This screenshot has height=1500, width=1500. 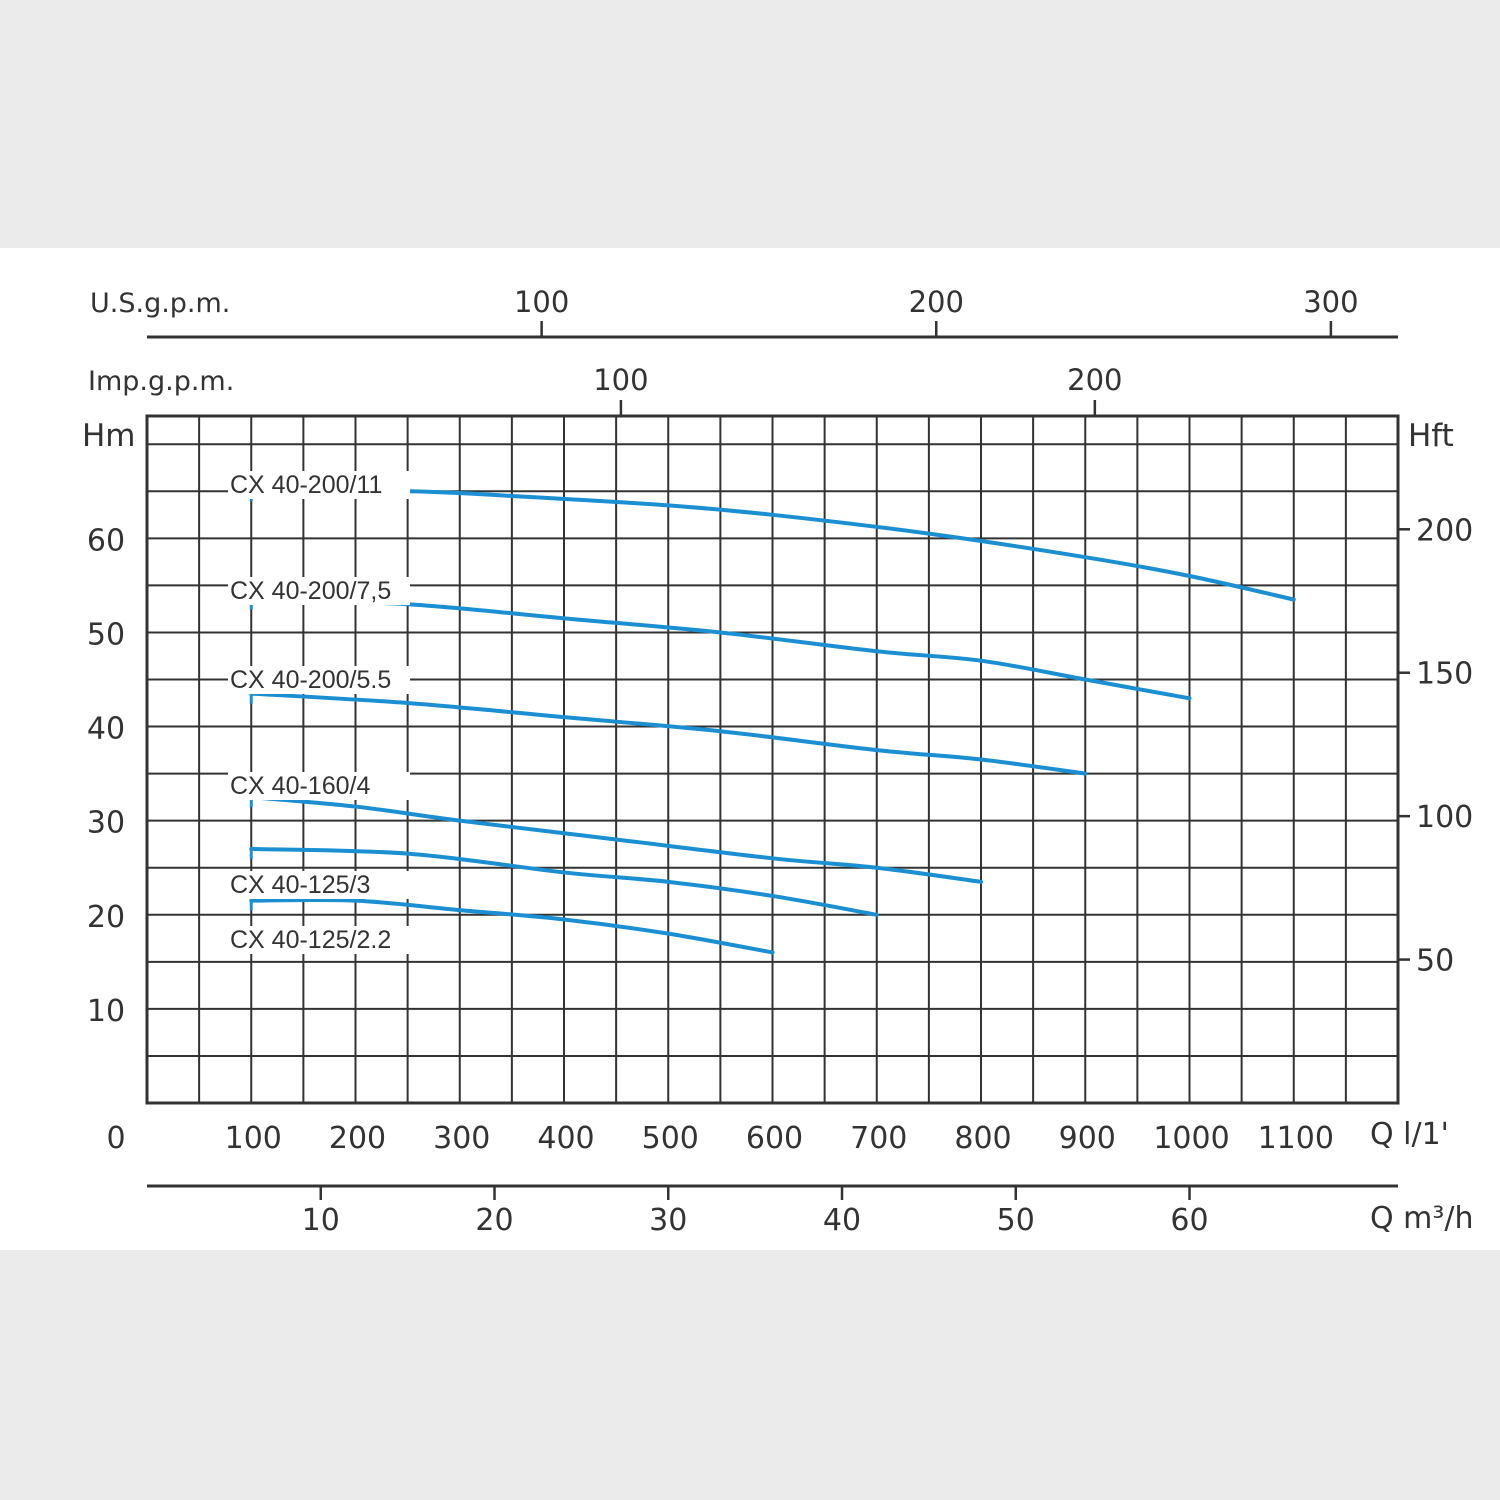 I want to click on m3h-tick-label: 40, so click(x=842, y=1220).